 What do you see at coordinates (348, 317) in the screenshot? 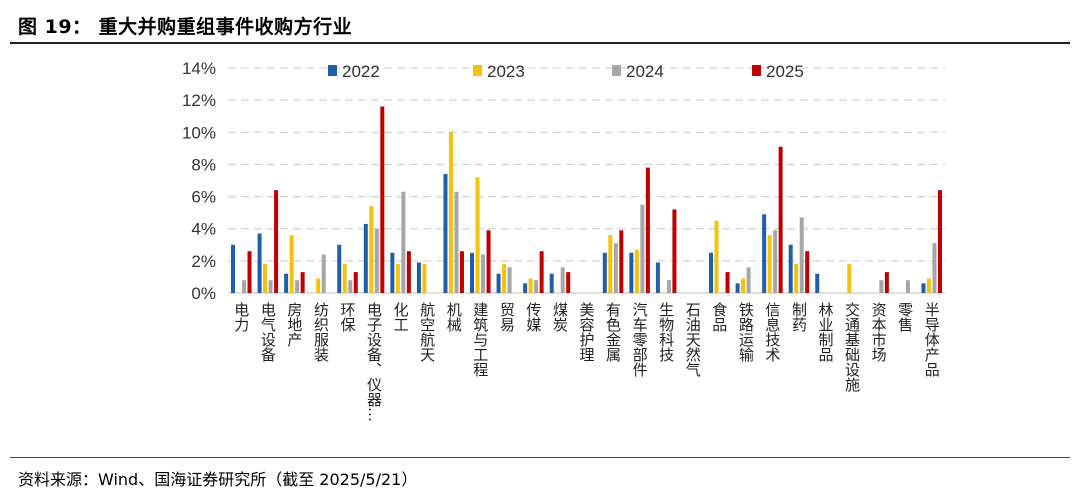
I see `x-category-label: 环保` at bounding box center [348, 317].